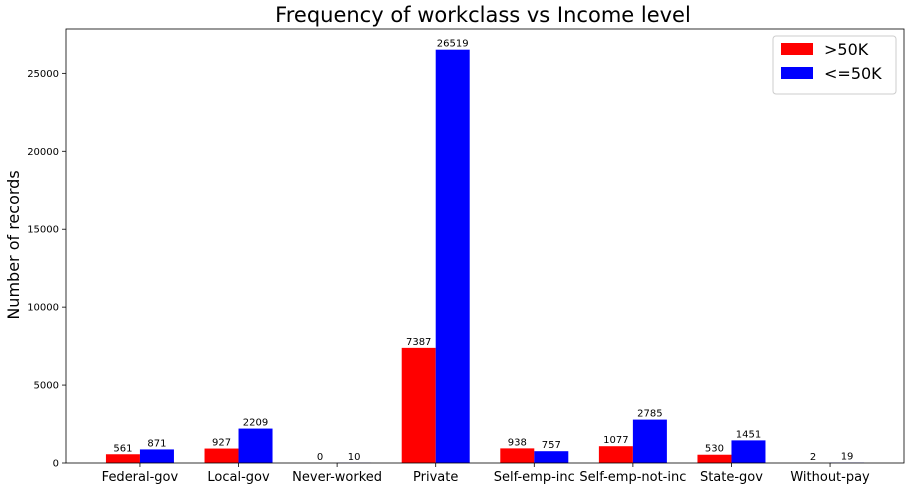 The width and height of the screenshot is (912, 490). What do you see at coordinates (354, 457) in the screenshot?
I see `data-label: 10` at bounding box center [354, 457].